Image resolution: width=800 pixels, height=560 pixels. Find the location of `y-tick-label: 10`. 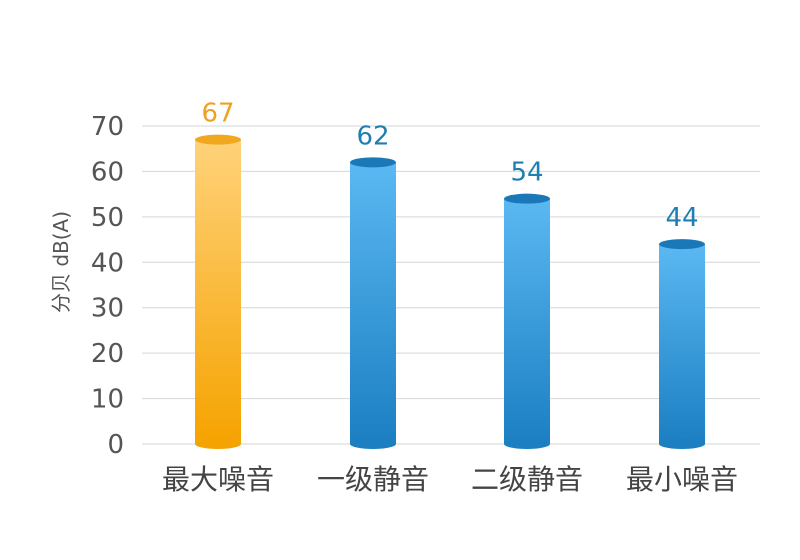

y-tick-label: 10 is located at coordinates (107, 400).